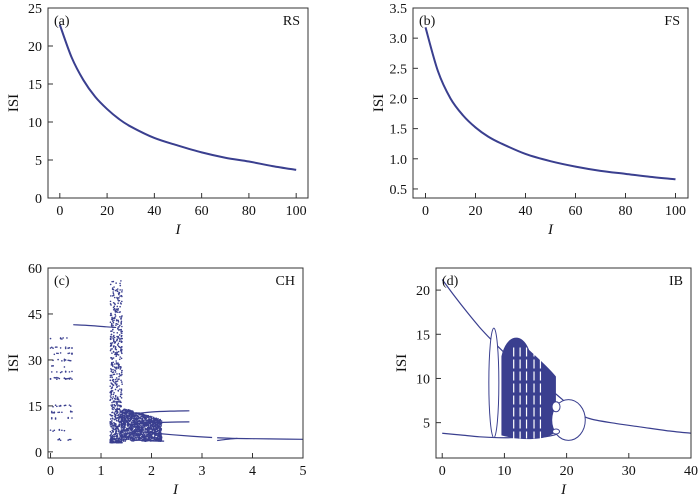  What do you see at coordinates (35, 361) in the screenshot?
I see `y-tick-label: 30` at bounding box center [35, 361].